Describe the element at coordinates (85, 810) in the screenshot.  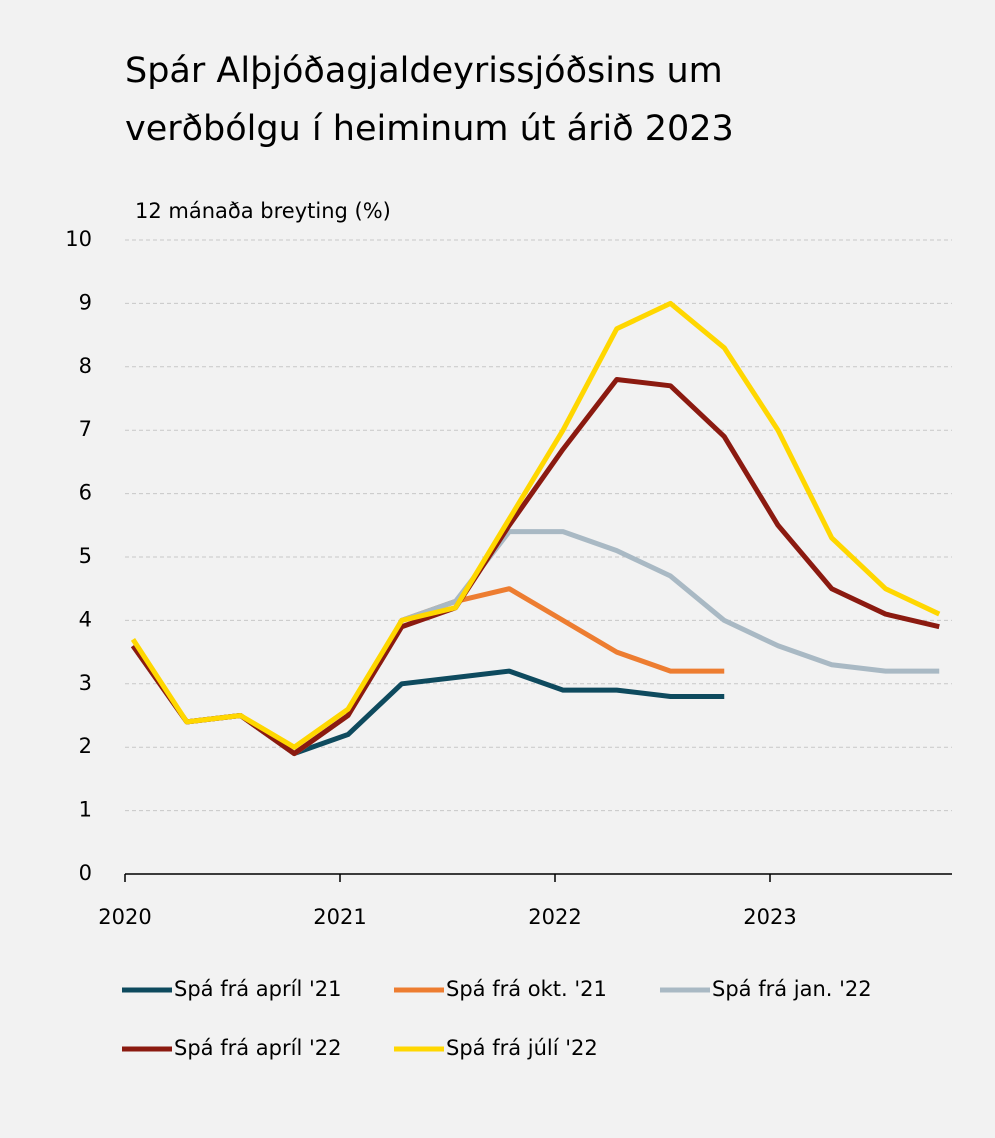
I see `y-tick-label: 1` at that location.